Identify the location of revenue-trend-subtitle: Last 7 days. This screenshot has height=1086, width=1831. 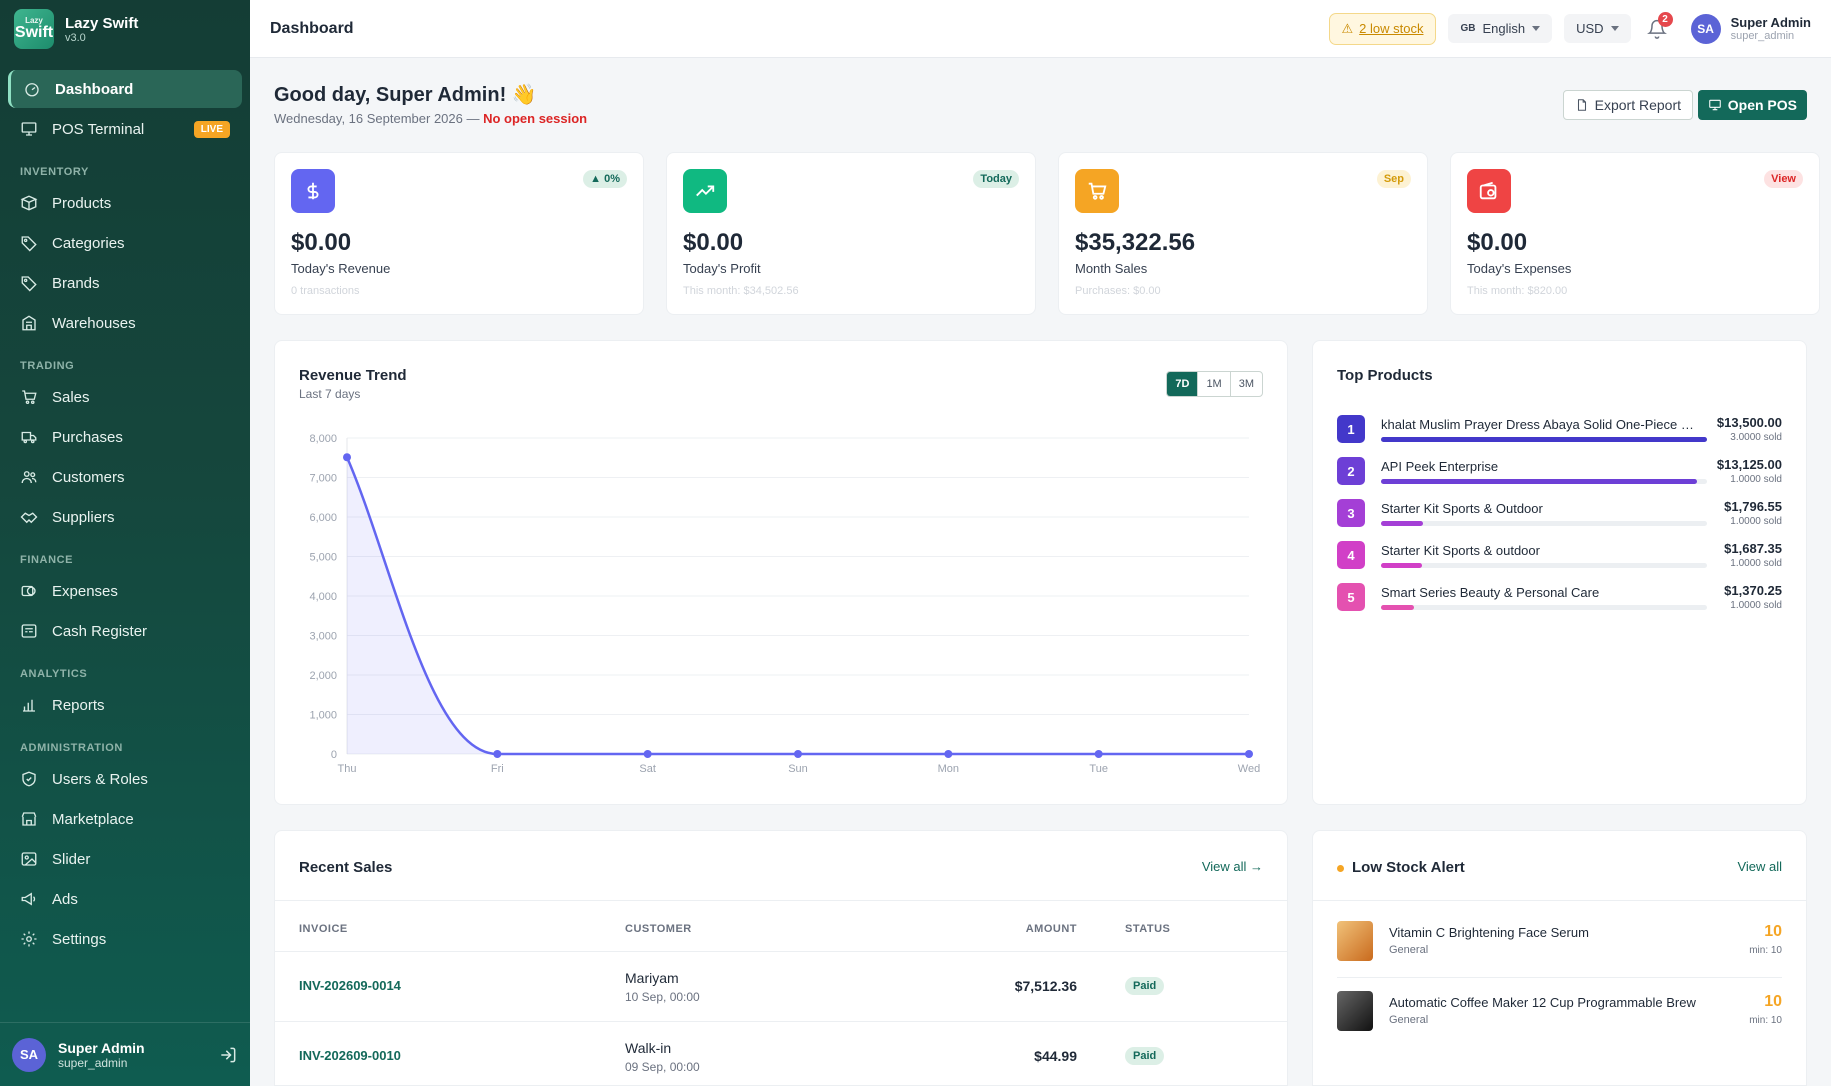
(330, 394).